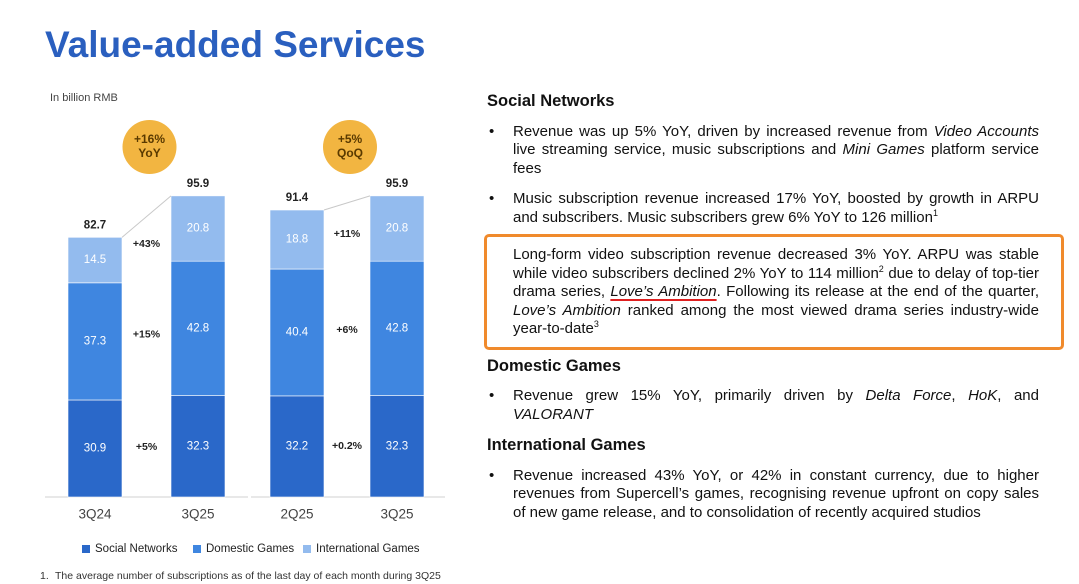  Describe the element at coordinates (596, 324) in the screenshot. I see `text-run: 3` at that location.